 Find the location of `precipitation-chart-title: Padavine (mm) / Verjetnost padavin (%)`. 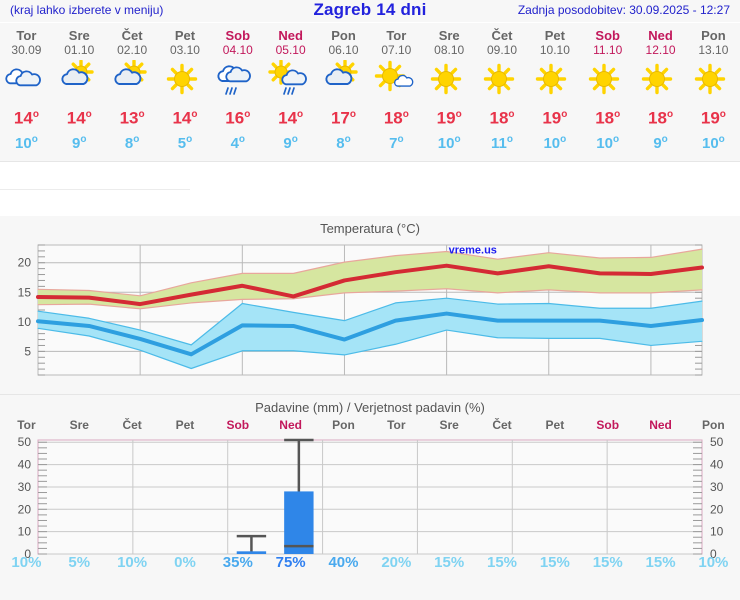

precipitation-chart-title: Padavine (mm) / Verjetnost padavin (%) is located at coordinates (370, 407).